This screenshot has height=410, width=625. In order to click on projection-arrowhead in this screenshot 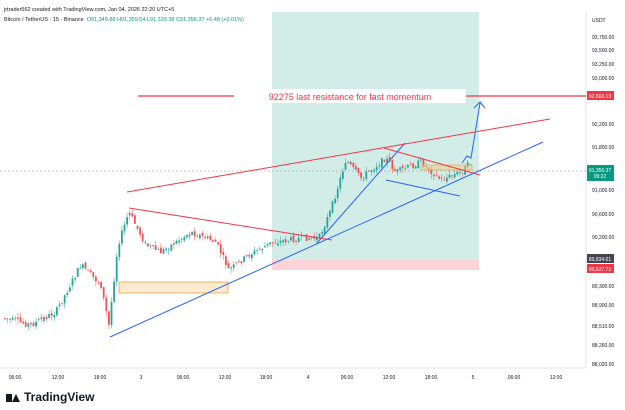, I will do `click(479, 105)`.